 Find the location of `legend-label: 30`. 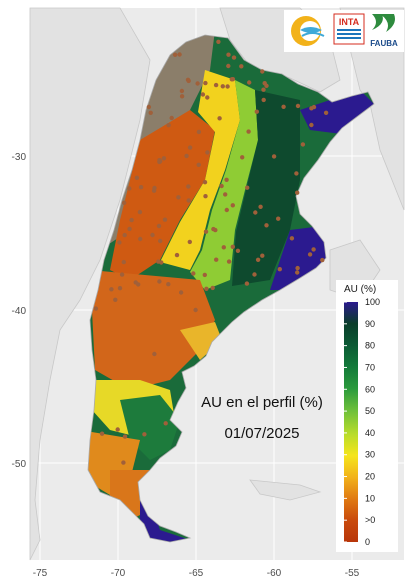

legend-label: 30 is located at coordinates (370, 455).